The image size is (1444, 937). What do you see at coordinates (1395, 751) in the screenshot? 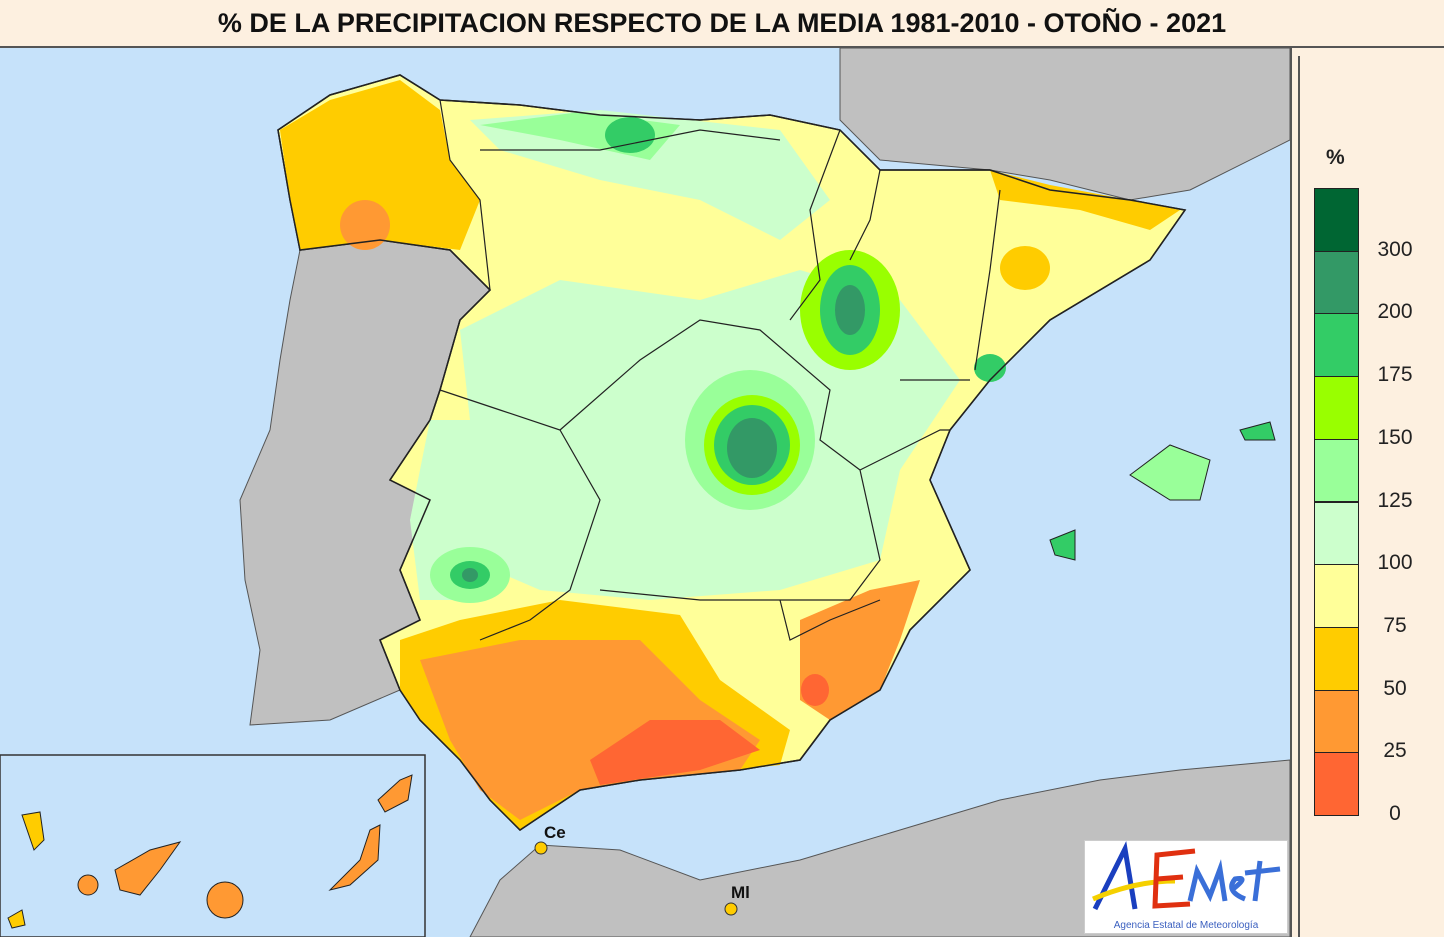
I see `legend-tick-label: 25` at bounding box center [1395, 751].